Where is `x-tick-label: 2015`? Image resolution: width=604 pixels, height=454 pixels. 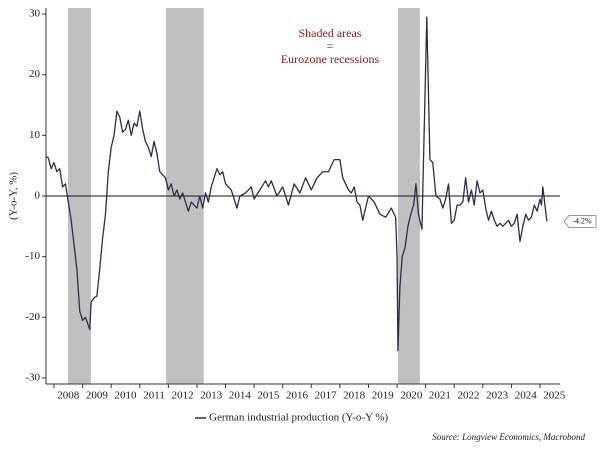 x-tick-label: 2015 is located at coordinates (268, 396).